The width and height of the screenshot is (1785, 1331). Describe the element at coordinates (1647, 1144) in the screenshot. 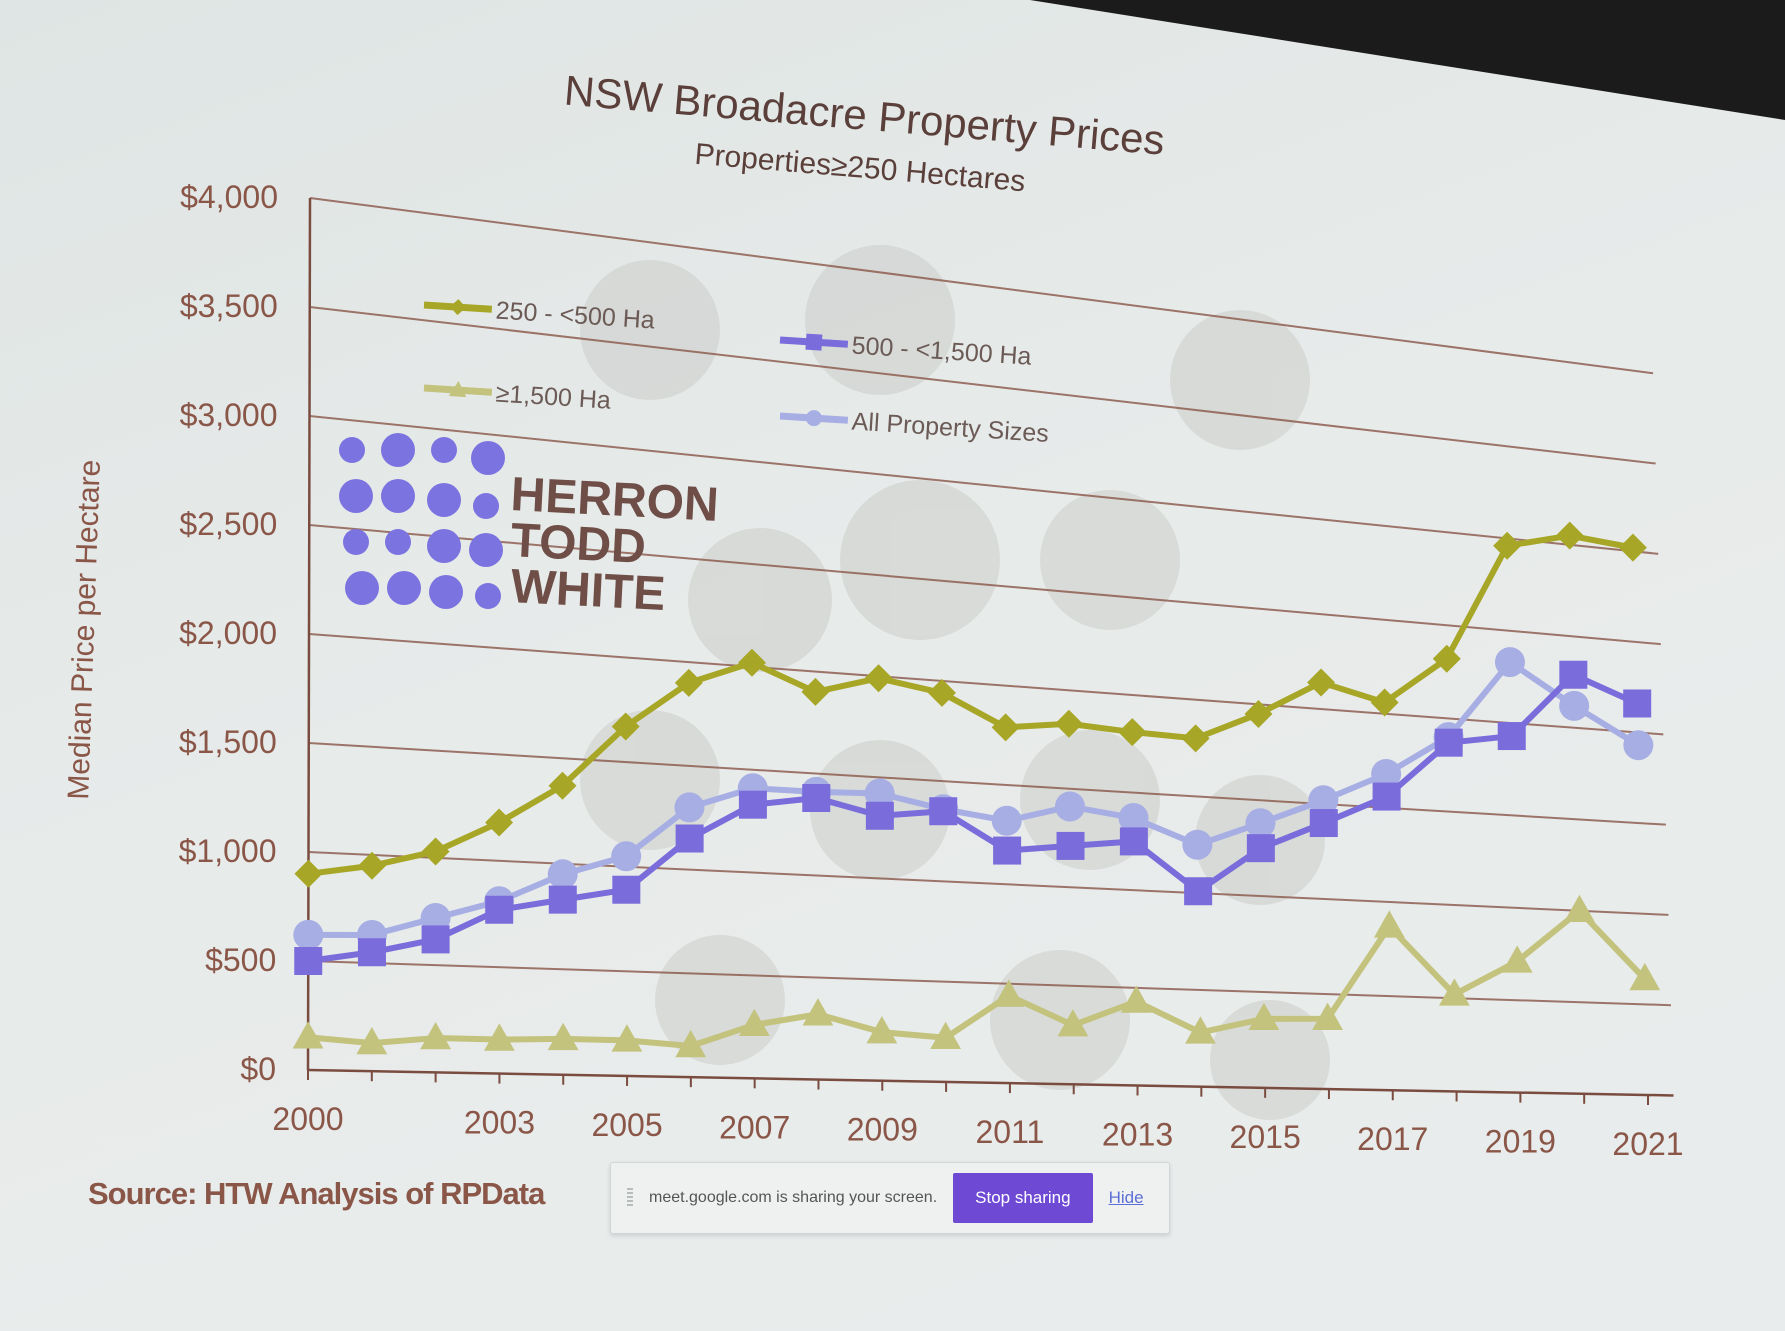

I see `x-tick-label: 2021` at that location.